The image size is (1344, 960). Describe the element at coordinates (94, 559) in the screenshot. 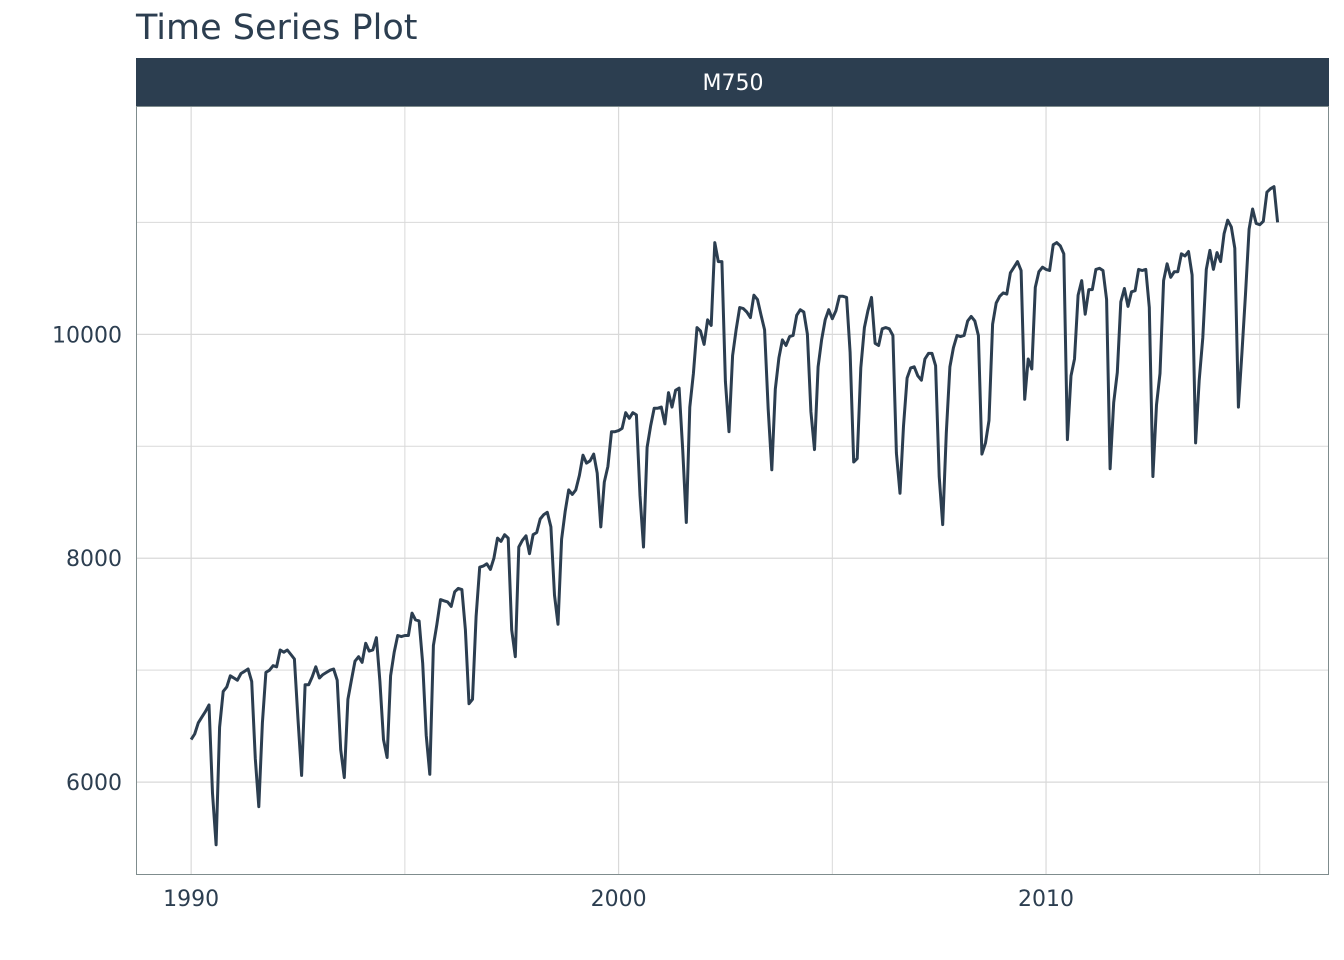

I see `y-tick-label: 8000` at that location.